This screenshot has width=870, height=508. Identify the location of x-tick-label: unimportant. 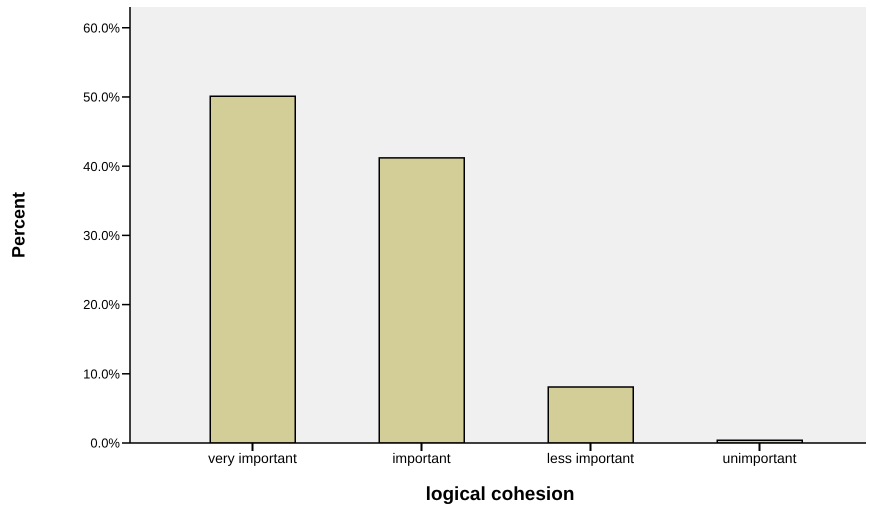
(759, 458).